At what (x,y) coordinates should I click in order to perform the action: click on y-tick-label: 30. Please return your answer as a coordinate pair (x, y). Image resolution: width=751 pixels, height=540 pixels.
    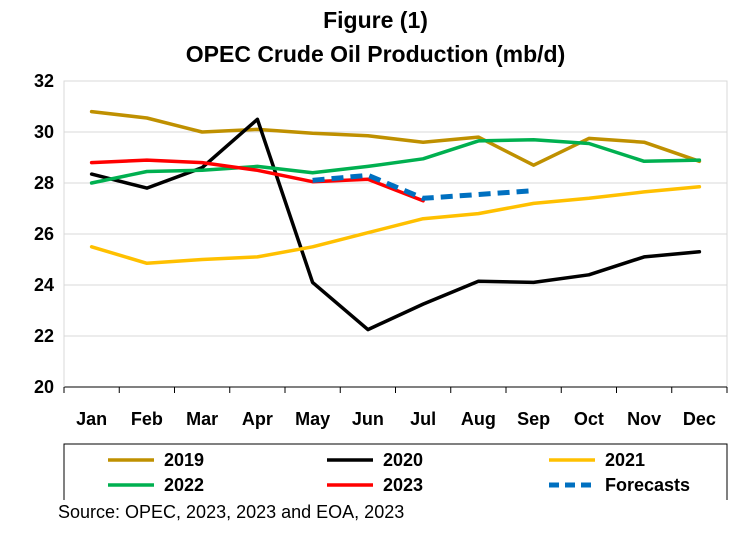
    Looking at the image, I should click on (44, 132).